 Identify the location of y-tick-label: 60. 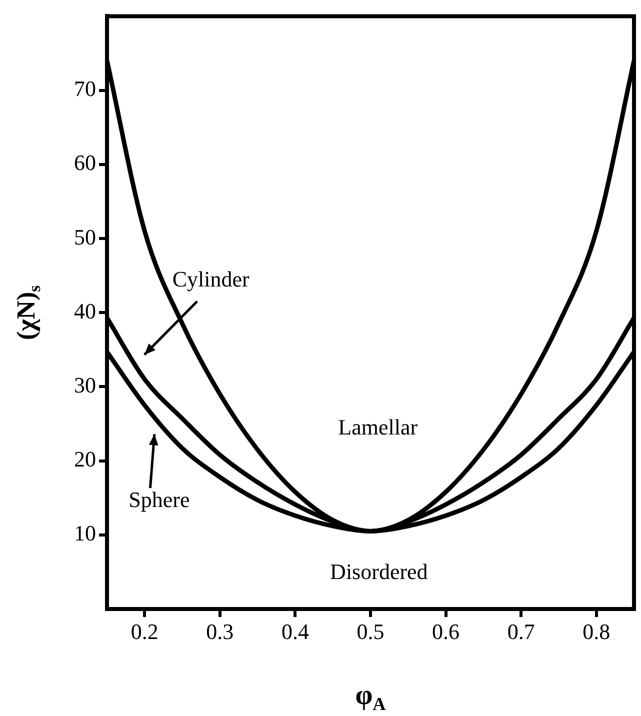
(85, 163).